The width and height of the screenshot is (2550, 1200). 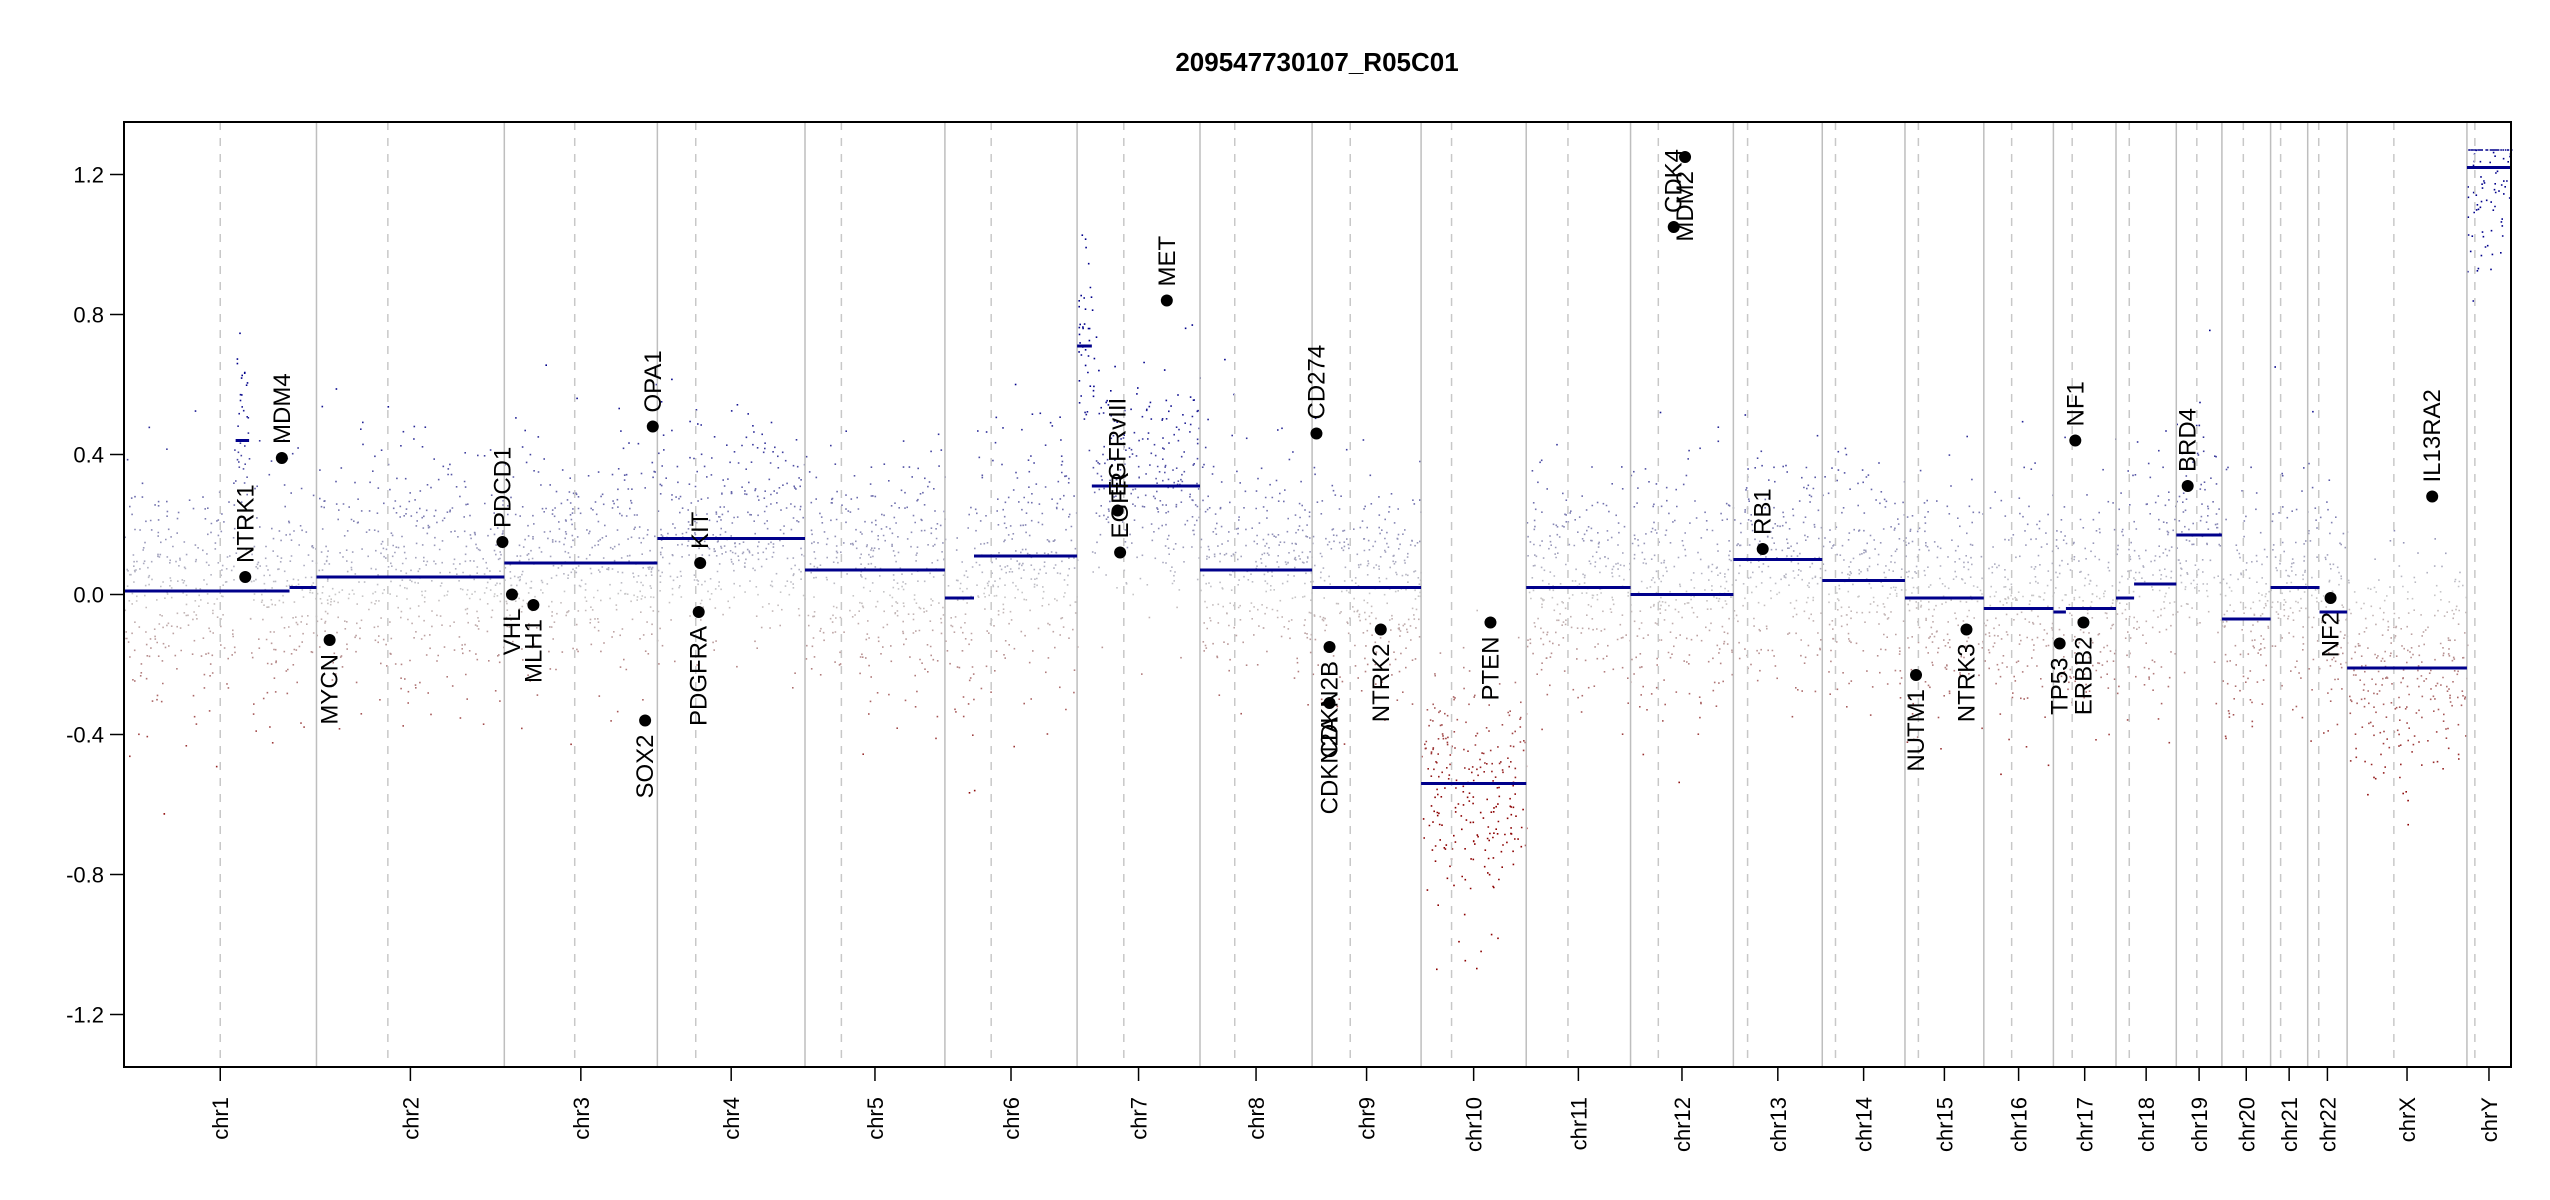 What do you see at coordinates (330, 689) in the screenshot?
I see `gene-label: MYCN` at bounding box center [330, 689].